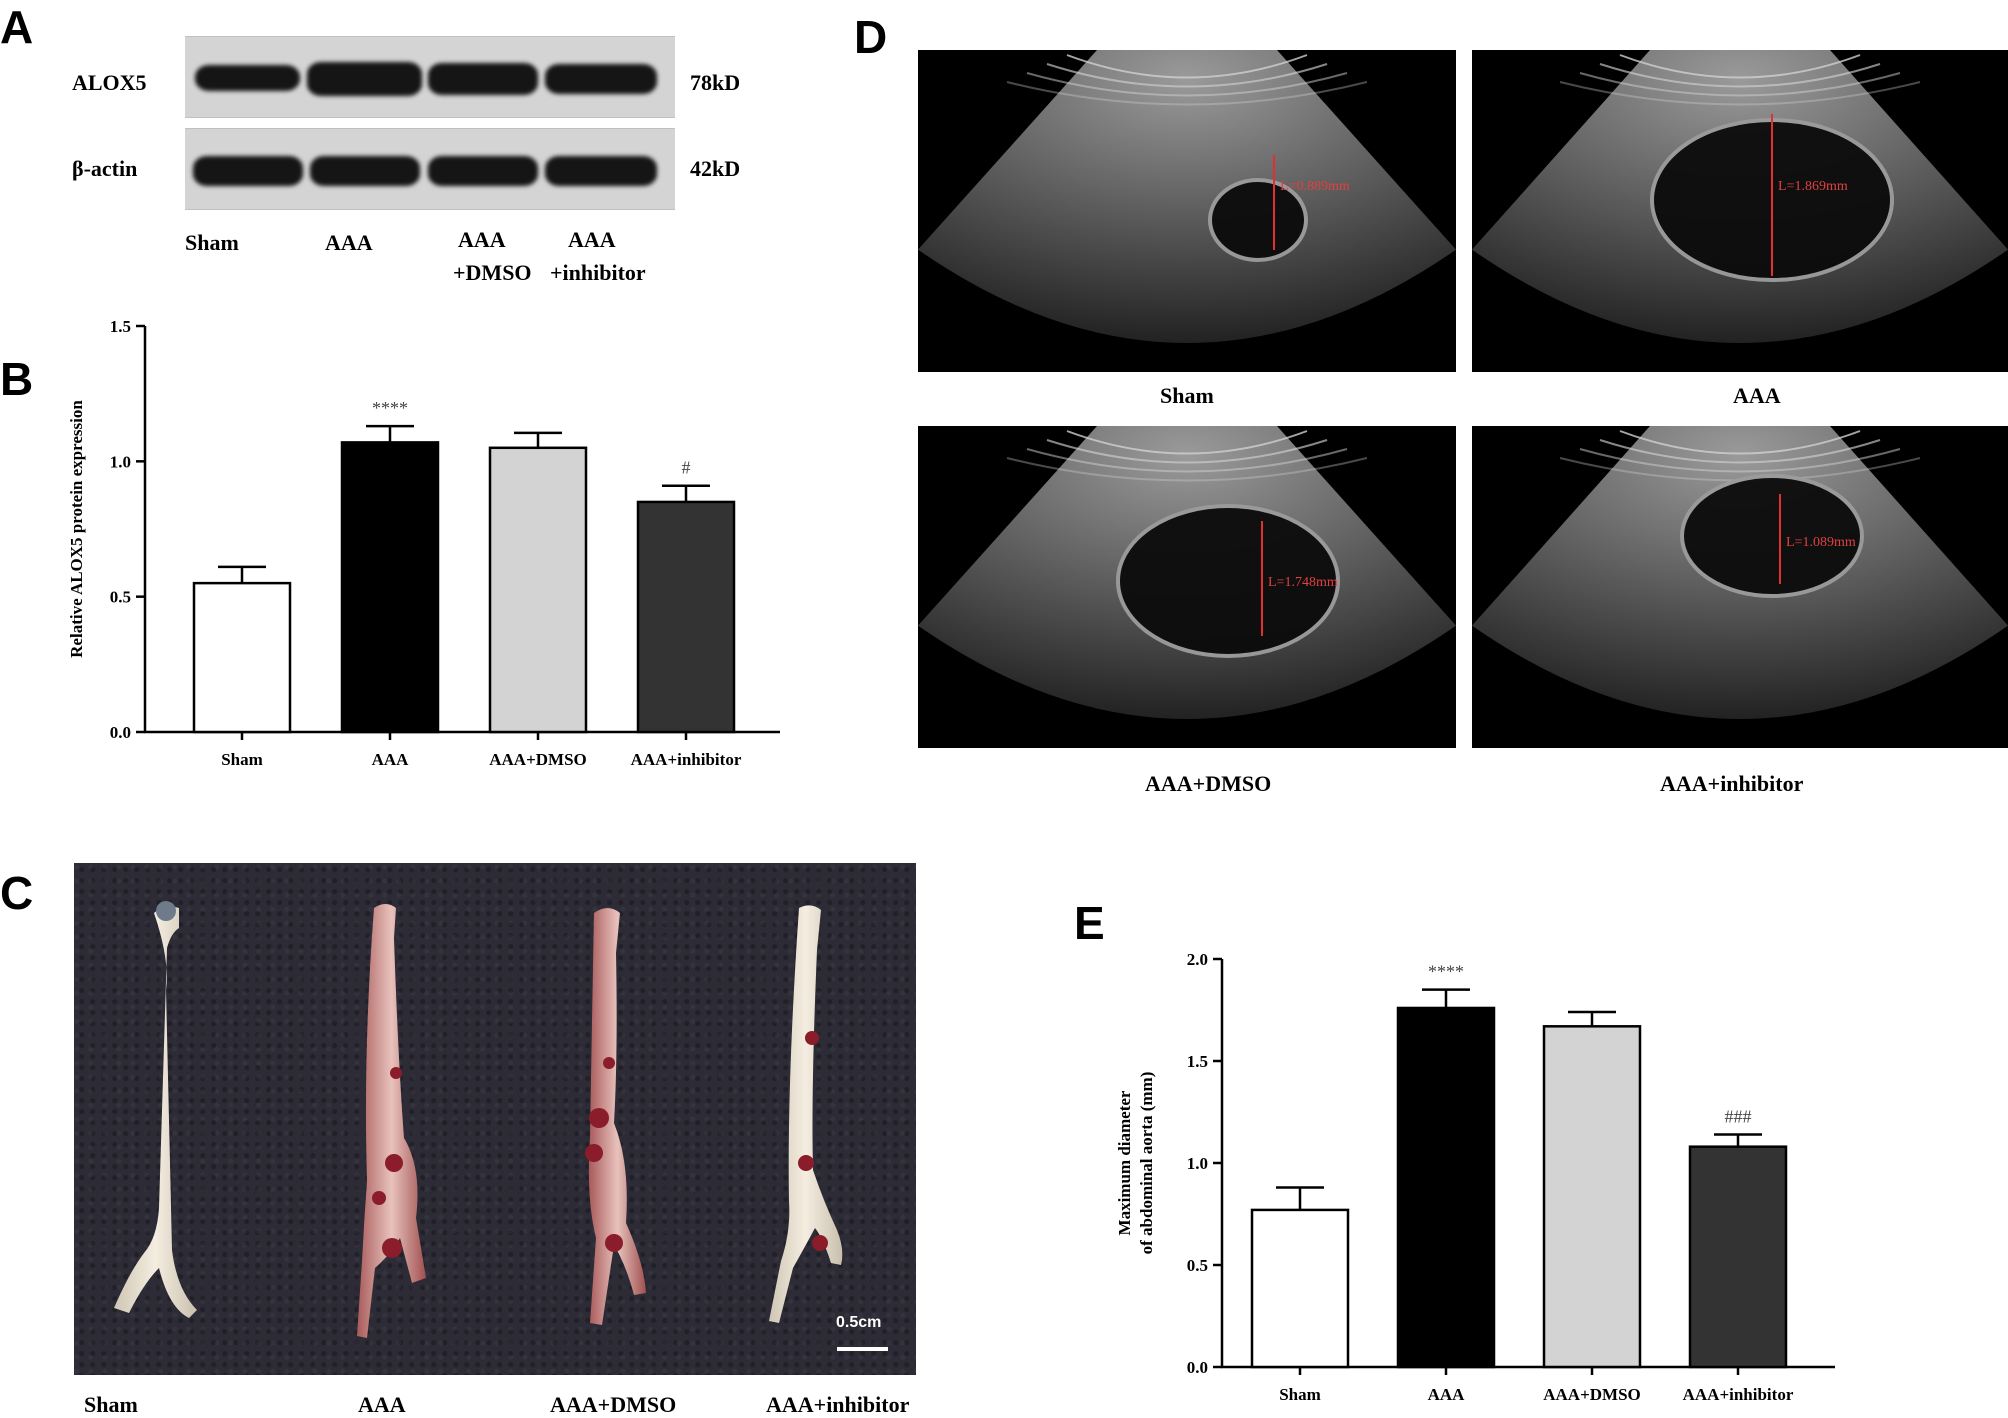 This screenshot has width=2008, height=1418. What do you see at coordinates (1197, 1265) in the screenshot?
I see `chart-e-y-tick-label: 0.5` at bounding box center [1197, 1265].